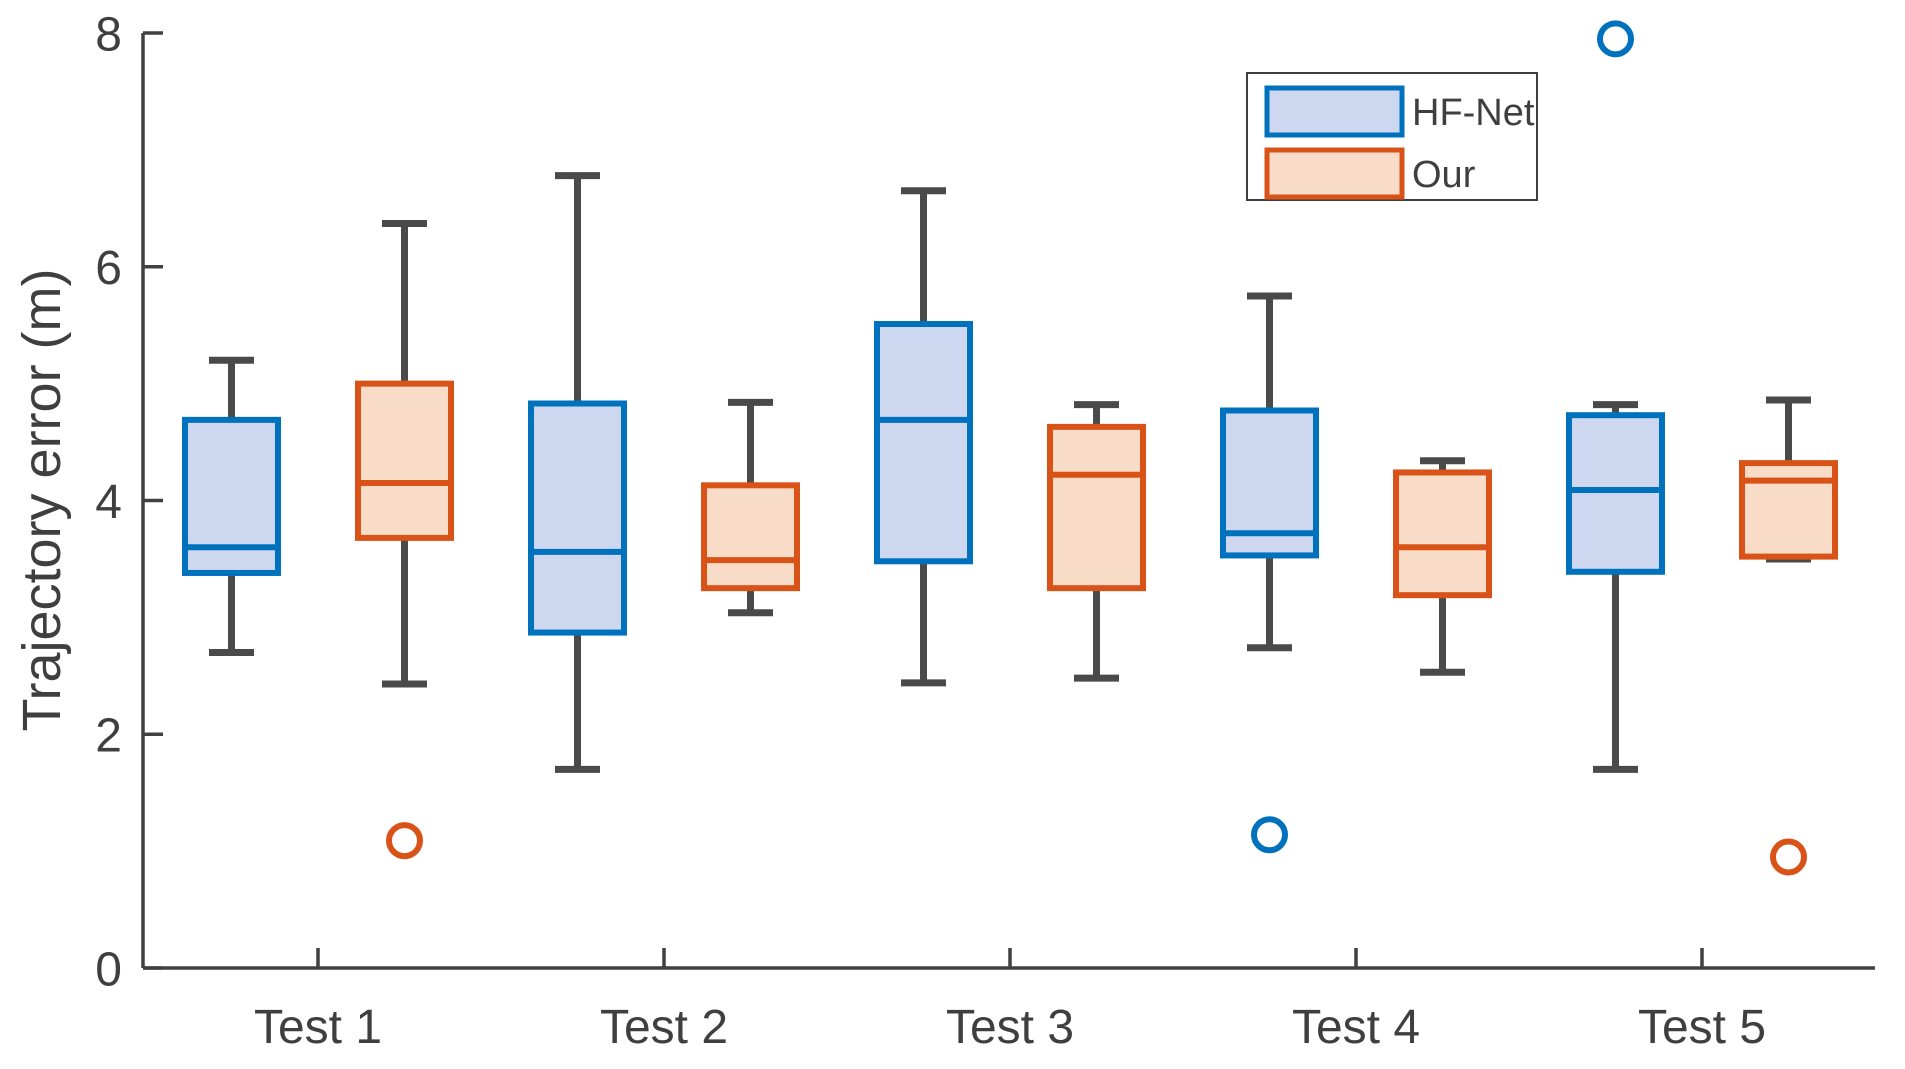 The width and height of the screenshot is (1905, 1069). Describe the element at coordinates (108, 502) in the screenshot. I see `y-tick-label: 4` at that location.